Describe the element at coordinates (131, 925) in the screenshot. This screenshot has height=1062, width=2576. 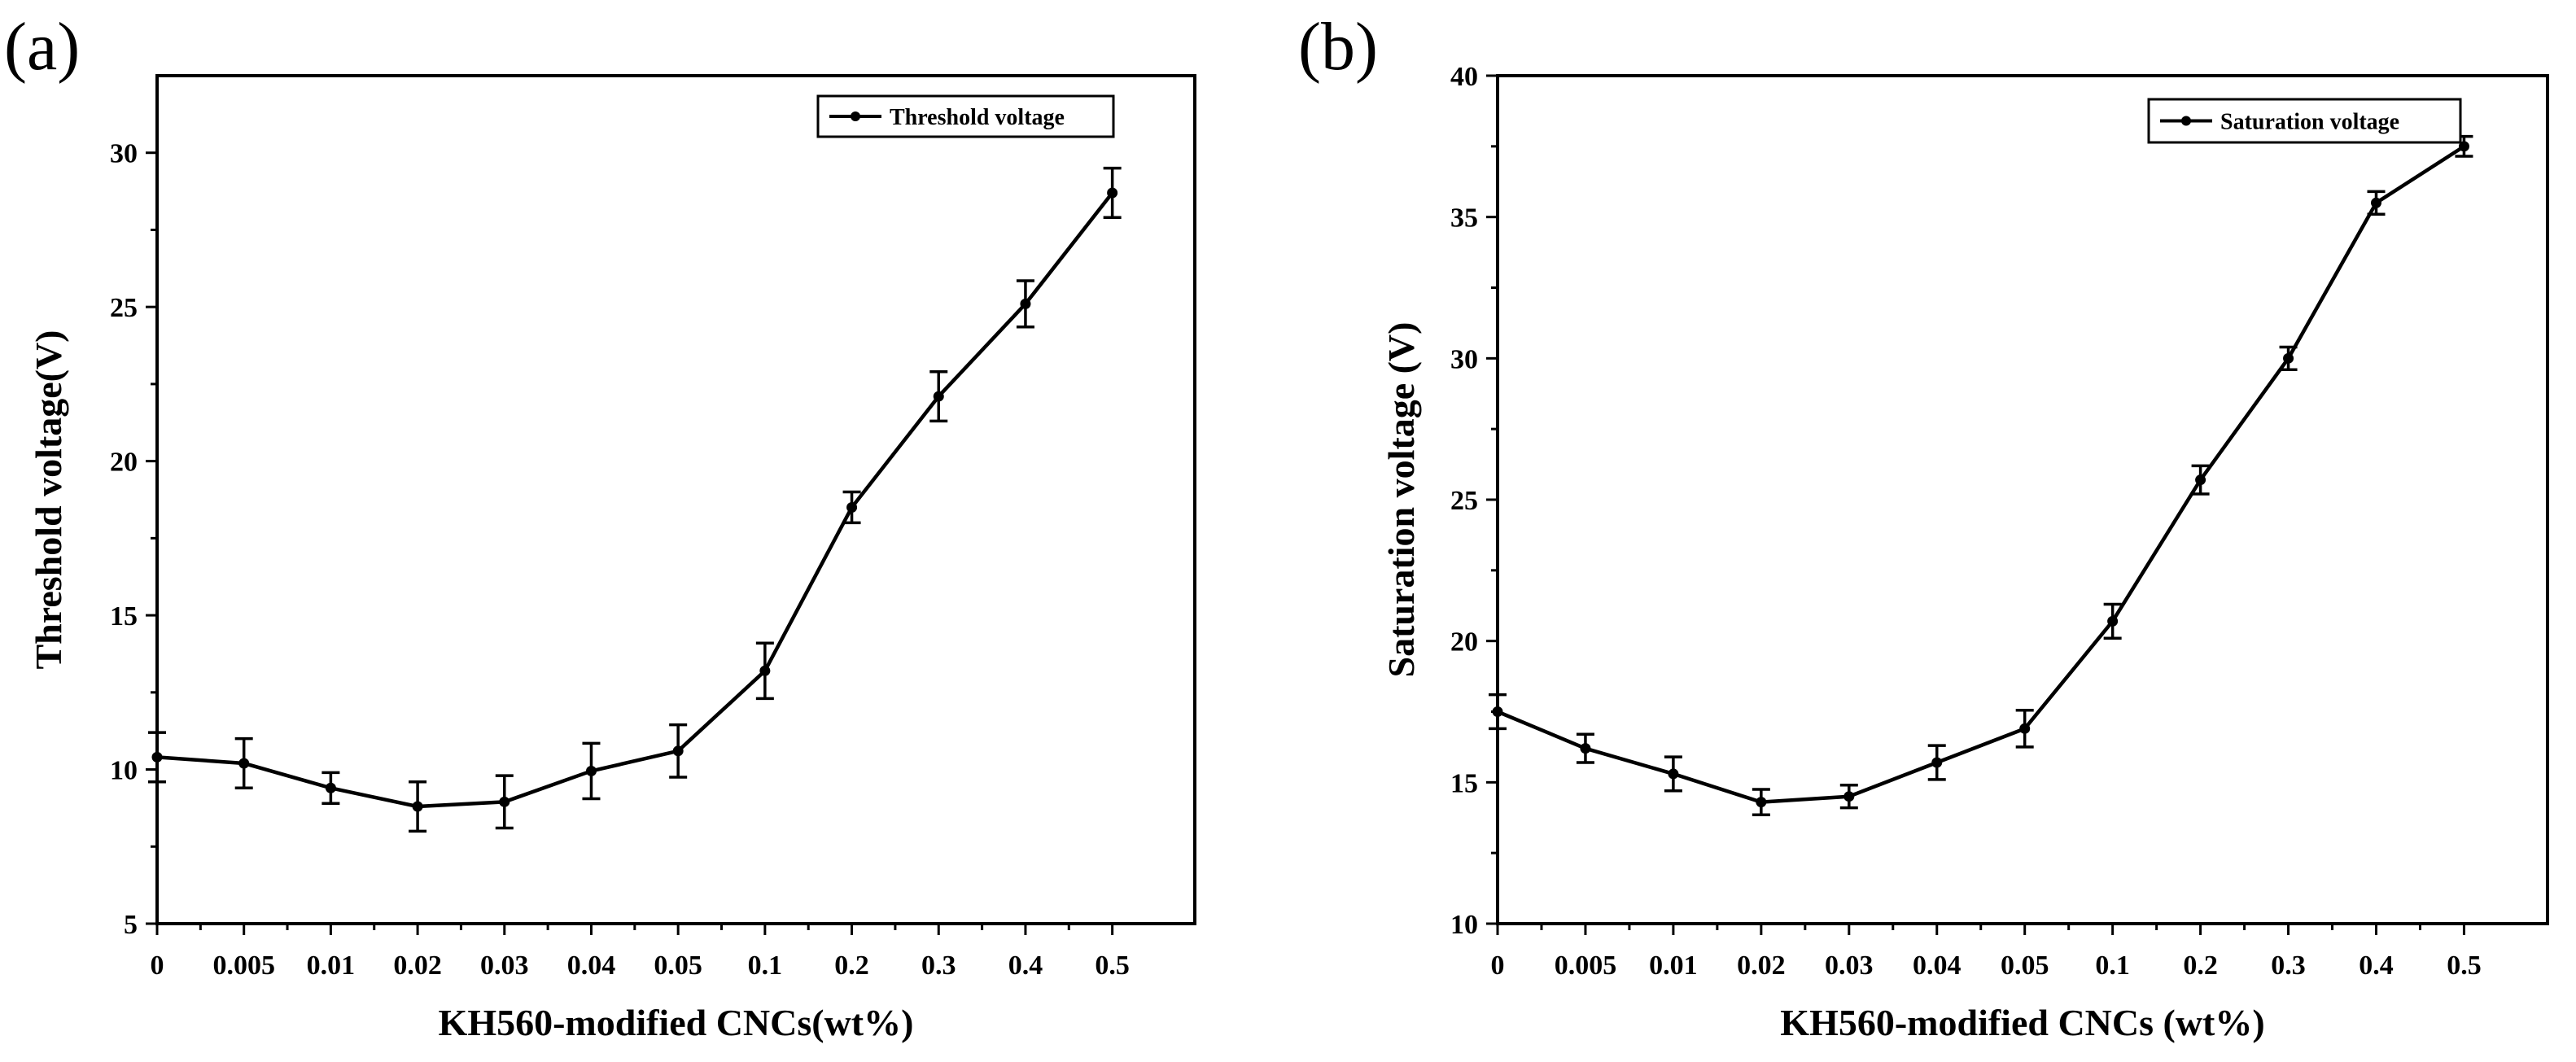
I see `y-tick-label: 5` at that location.